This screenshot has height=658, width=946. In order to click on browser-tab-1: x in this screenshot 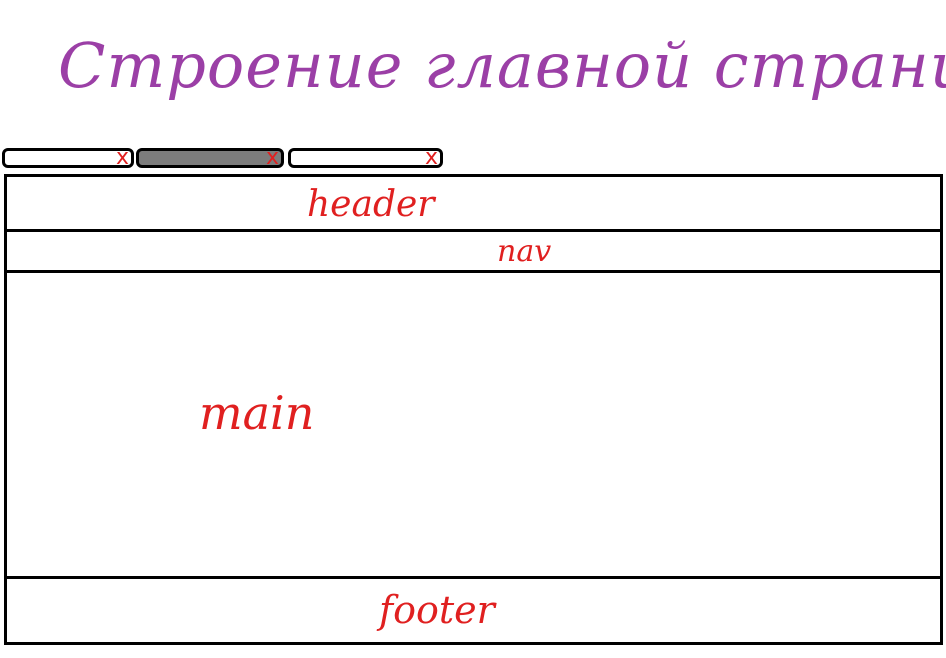, I will do `click(68, 157)`.